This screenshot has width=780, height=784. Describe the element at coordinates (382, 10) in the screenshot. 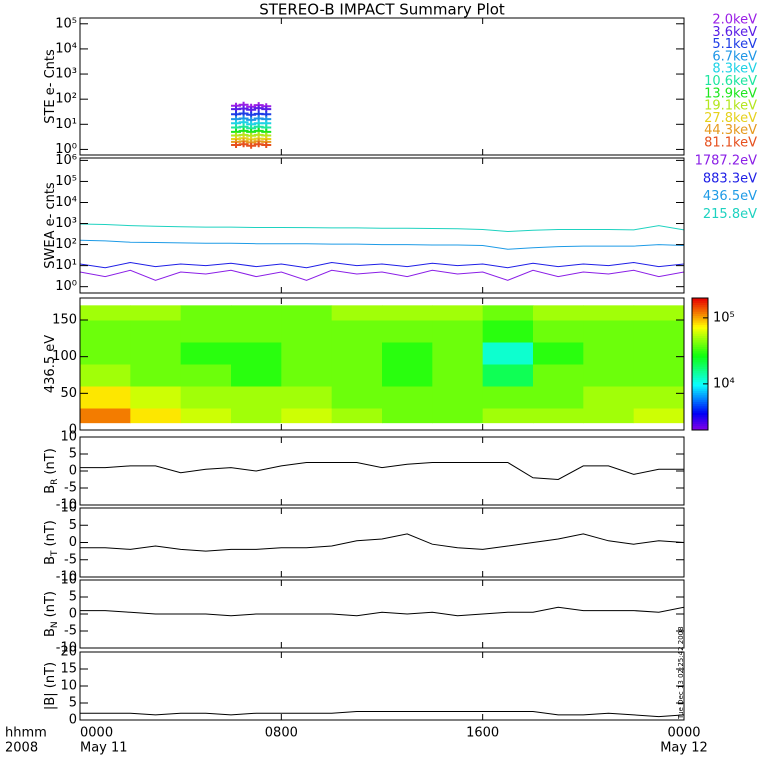

I see `plot-title: STEREO-B IMPACT Summary Plot` at that location.